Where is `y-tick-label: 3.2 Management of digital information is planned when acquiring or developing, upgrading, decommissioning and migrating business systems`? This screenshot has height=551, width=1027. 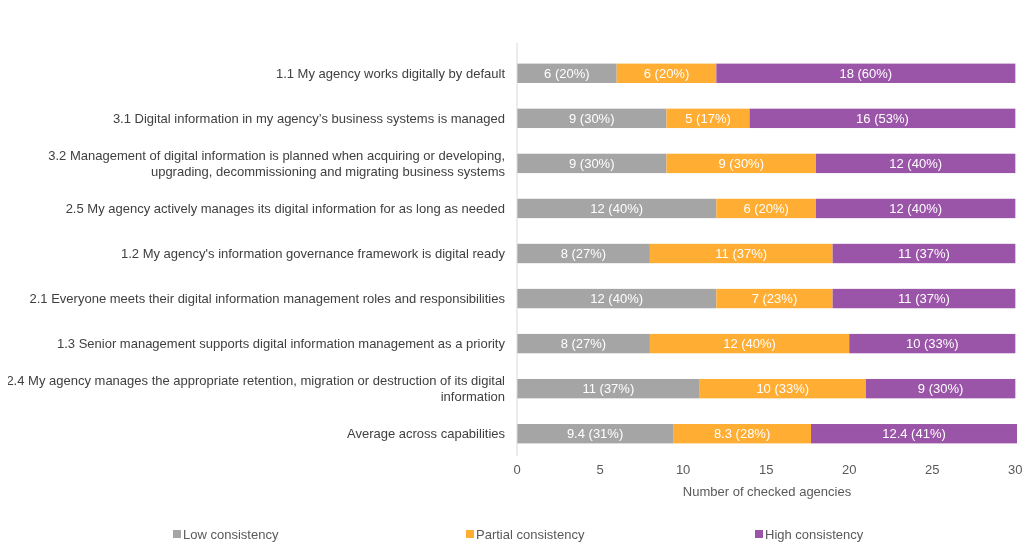 y-tick-label: 3.2 Management of digital information is planned when acquiring or developing, upgrading, decommissioning and migrating business systems is located at coordinates (277, 163).